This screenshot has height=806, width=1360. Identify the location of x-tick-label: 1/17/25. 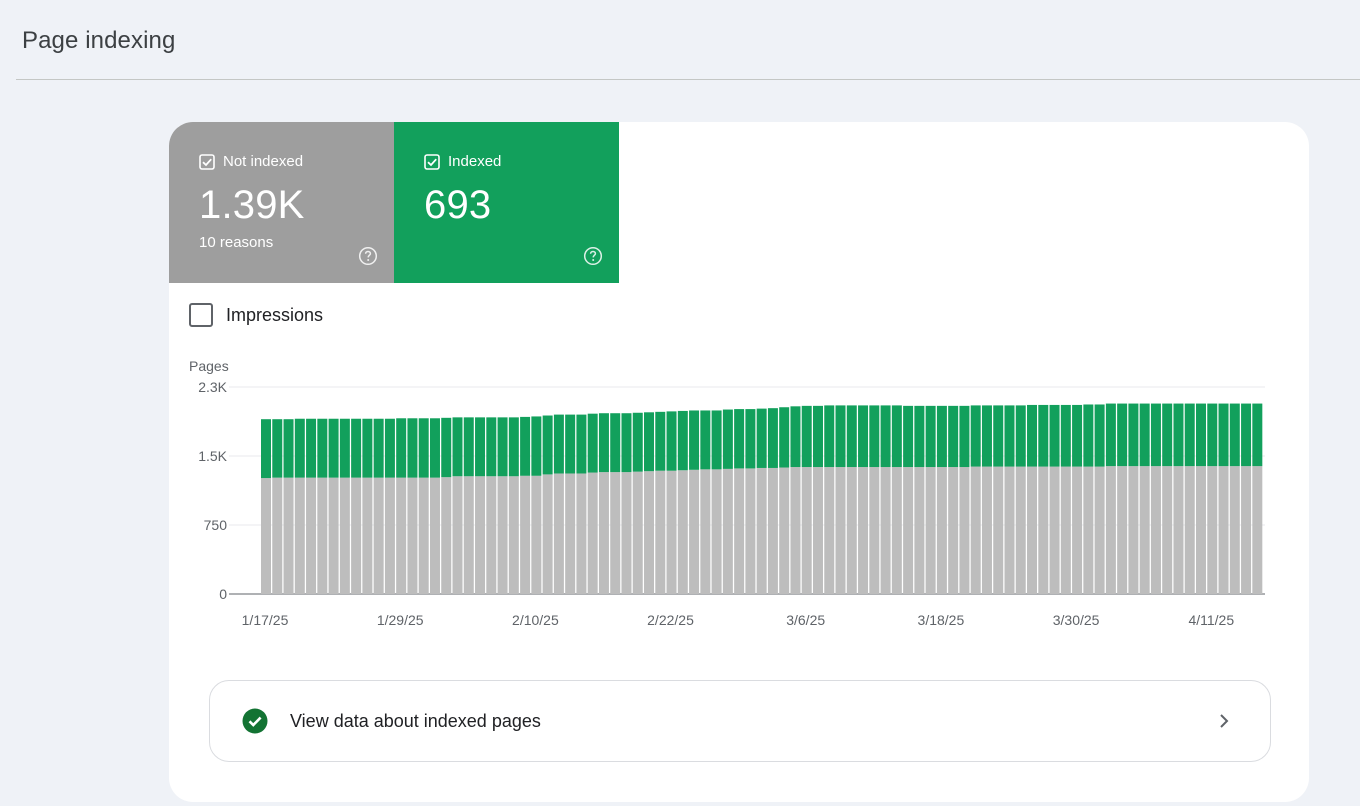
(265, 620).